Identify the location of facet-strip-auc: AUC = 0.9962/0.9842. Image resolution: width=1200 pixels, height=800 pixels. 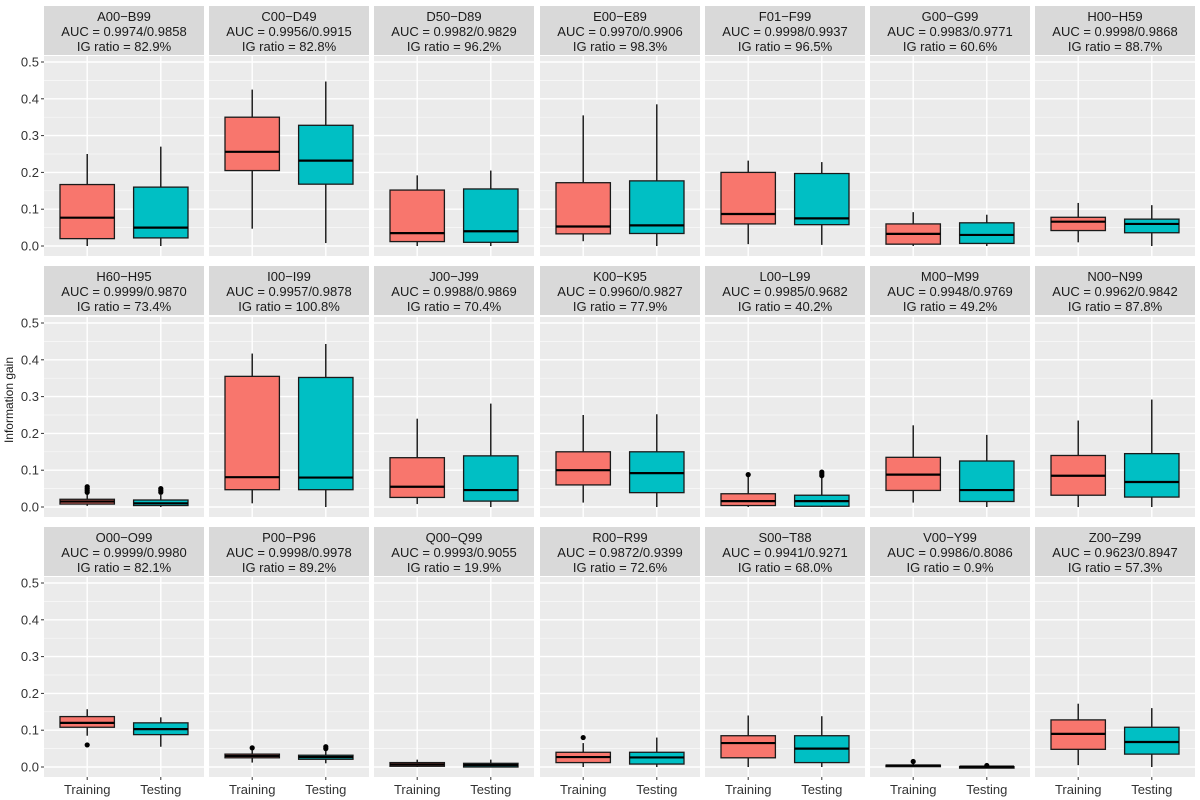
(1114, 291).